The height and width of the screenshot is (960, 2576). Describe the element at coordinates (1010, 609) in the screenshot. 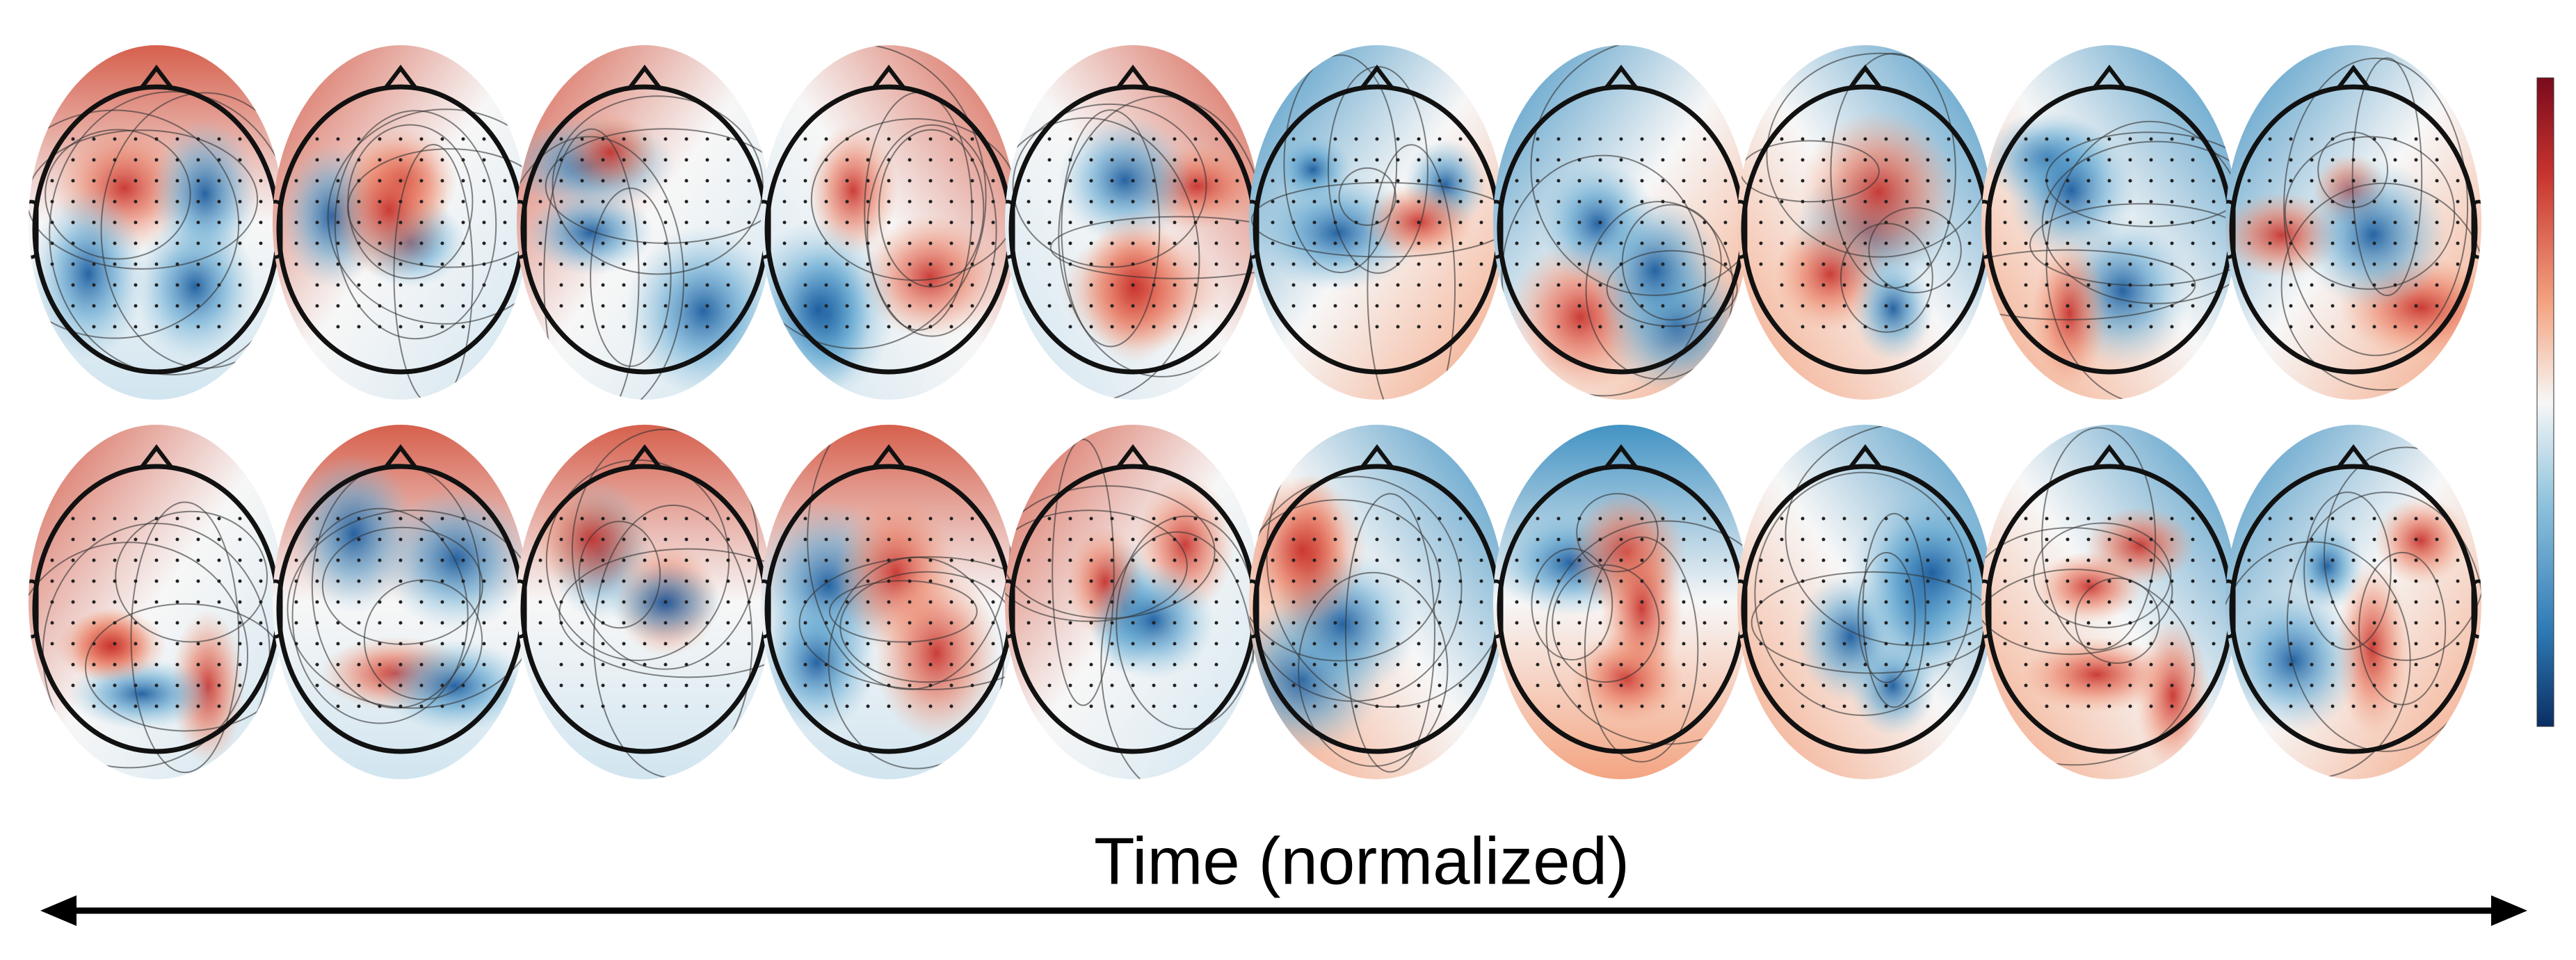

I see `ear` at that location.